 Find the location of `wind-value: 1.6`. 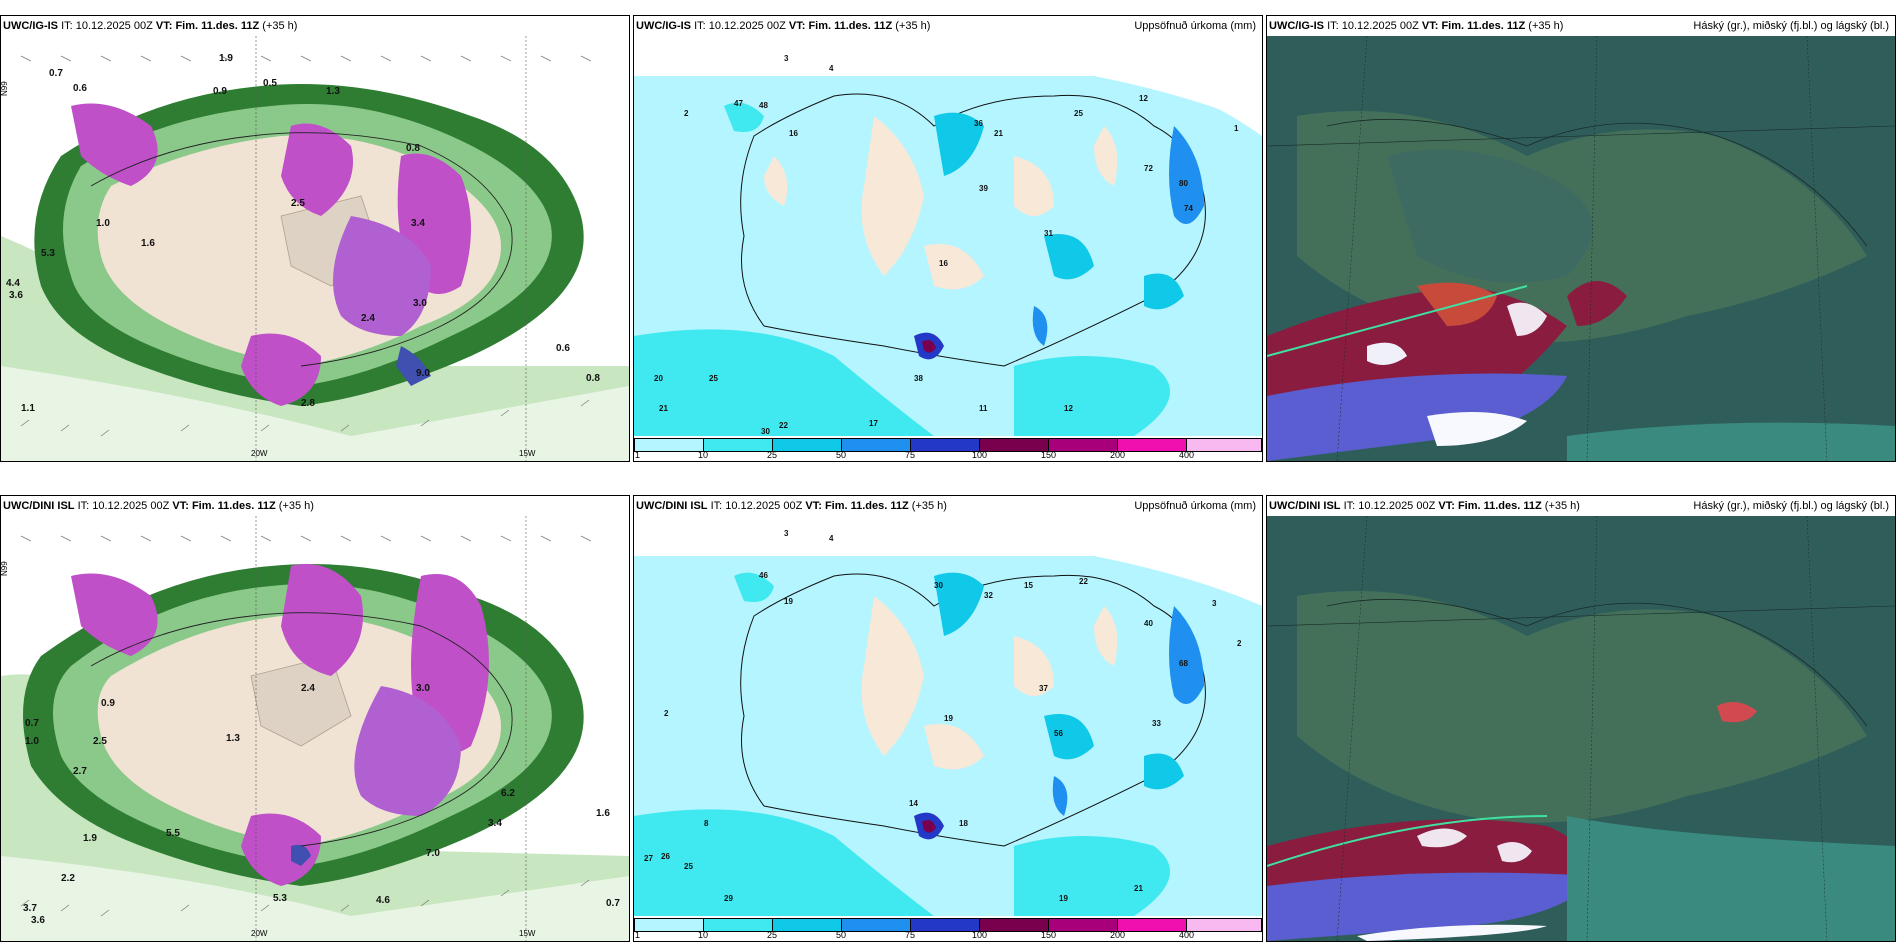

wind-value: 1.6 is located at coordinates (603, 813).